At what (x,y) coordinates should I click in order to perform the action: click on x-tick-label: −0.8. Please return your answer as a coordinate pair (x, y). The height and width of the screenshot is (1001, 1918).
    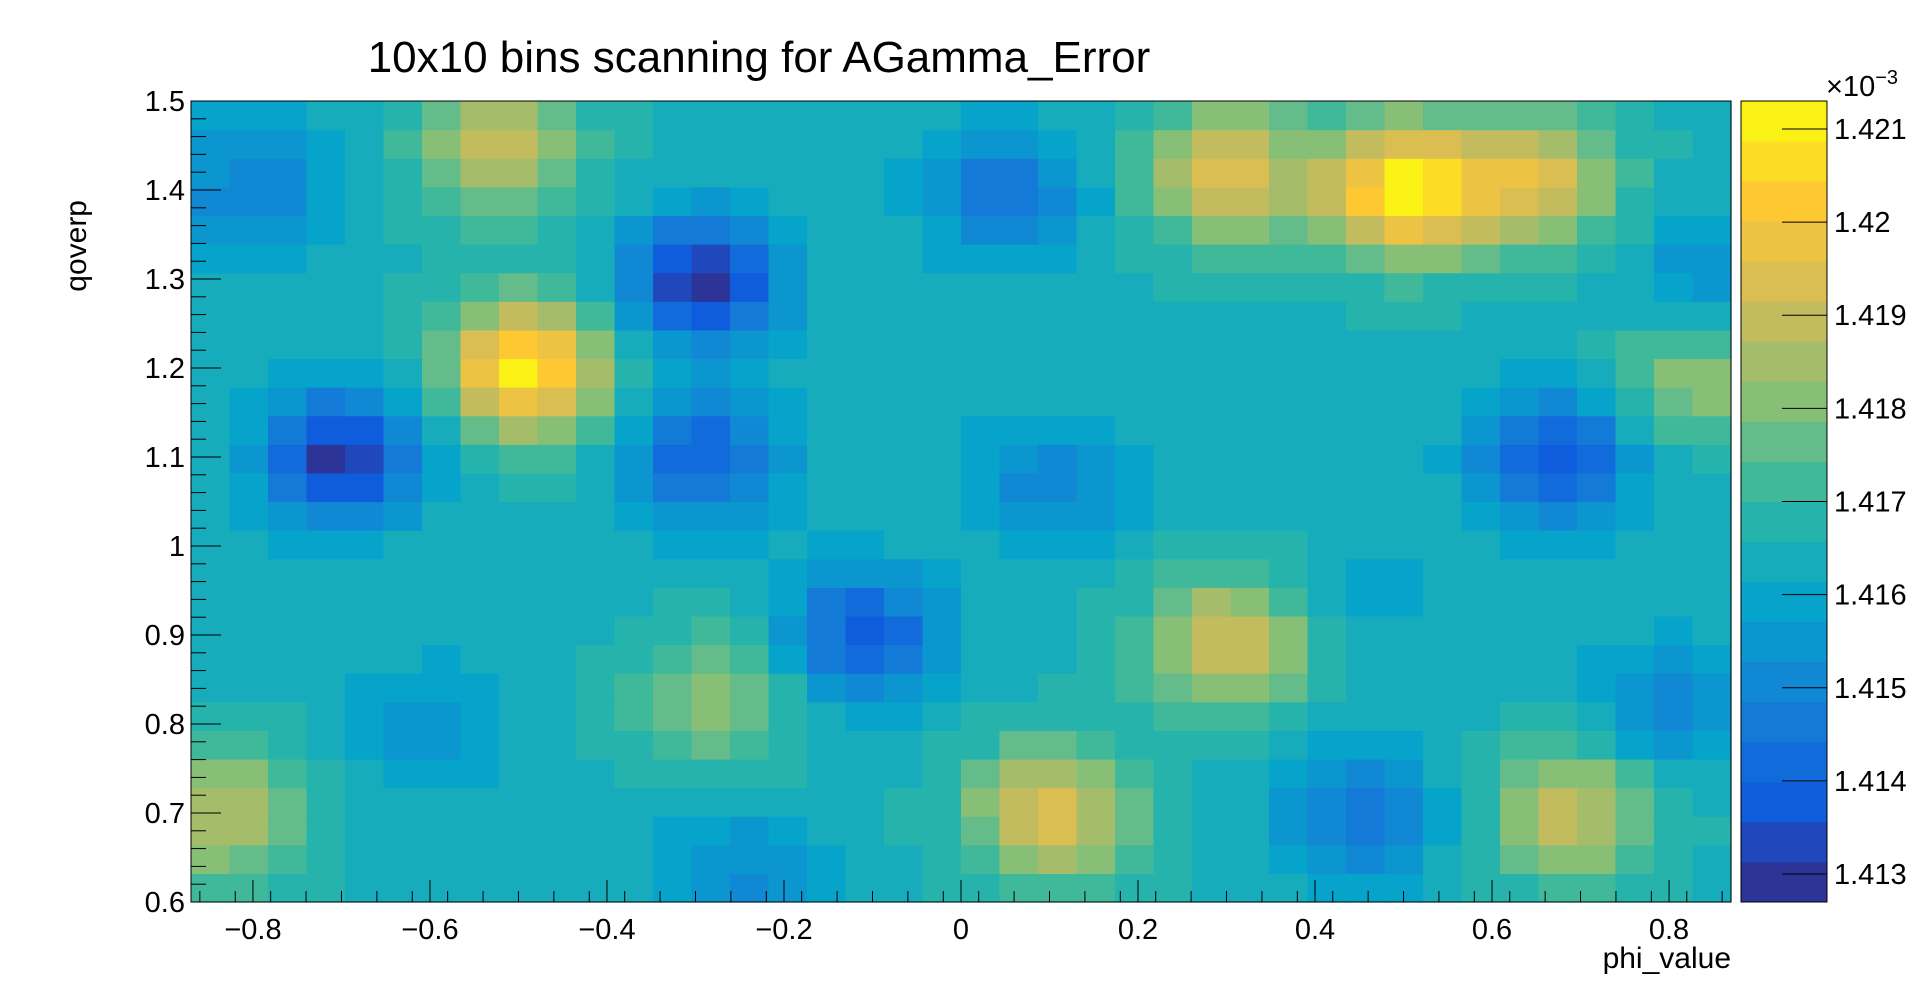
    Looking at the image, I should click on (252, 930).